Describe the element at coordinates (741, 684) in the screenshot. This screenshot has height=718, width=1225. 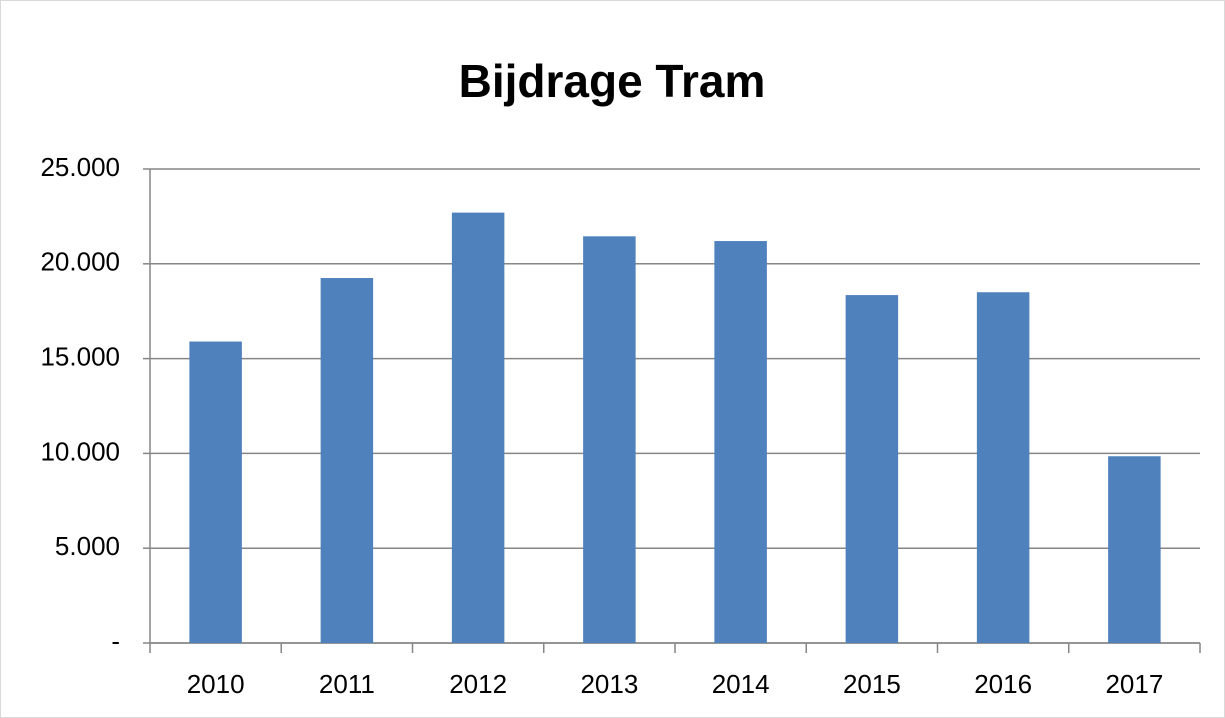
I see `x-tick-label: 2014` at that location.